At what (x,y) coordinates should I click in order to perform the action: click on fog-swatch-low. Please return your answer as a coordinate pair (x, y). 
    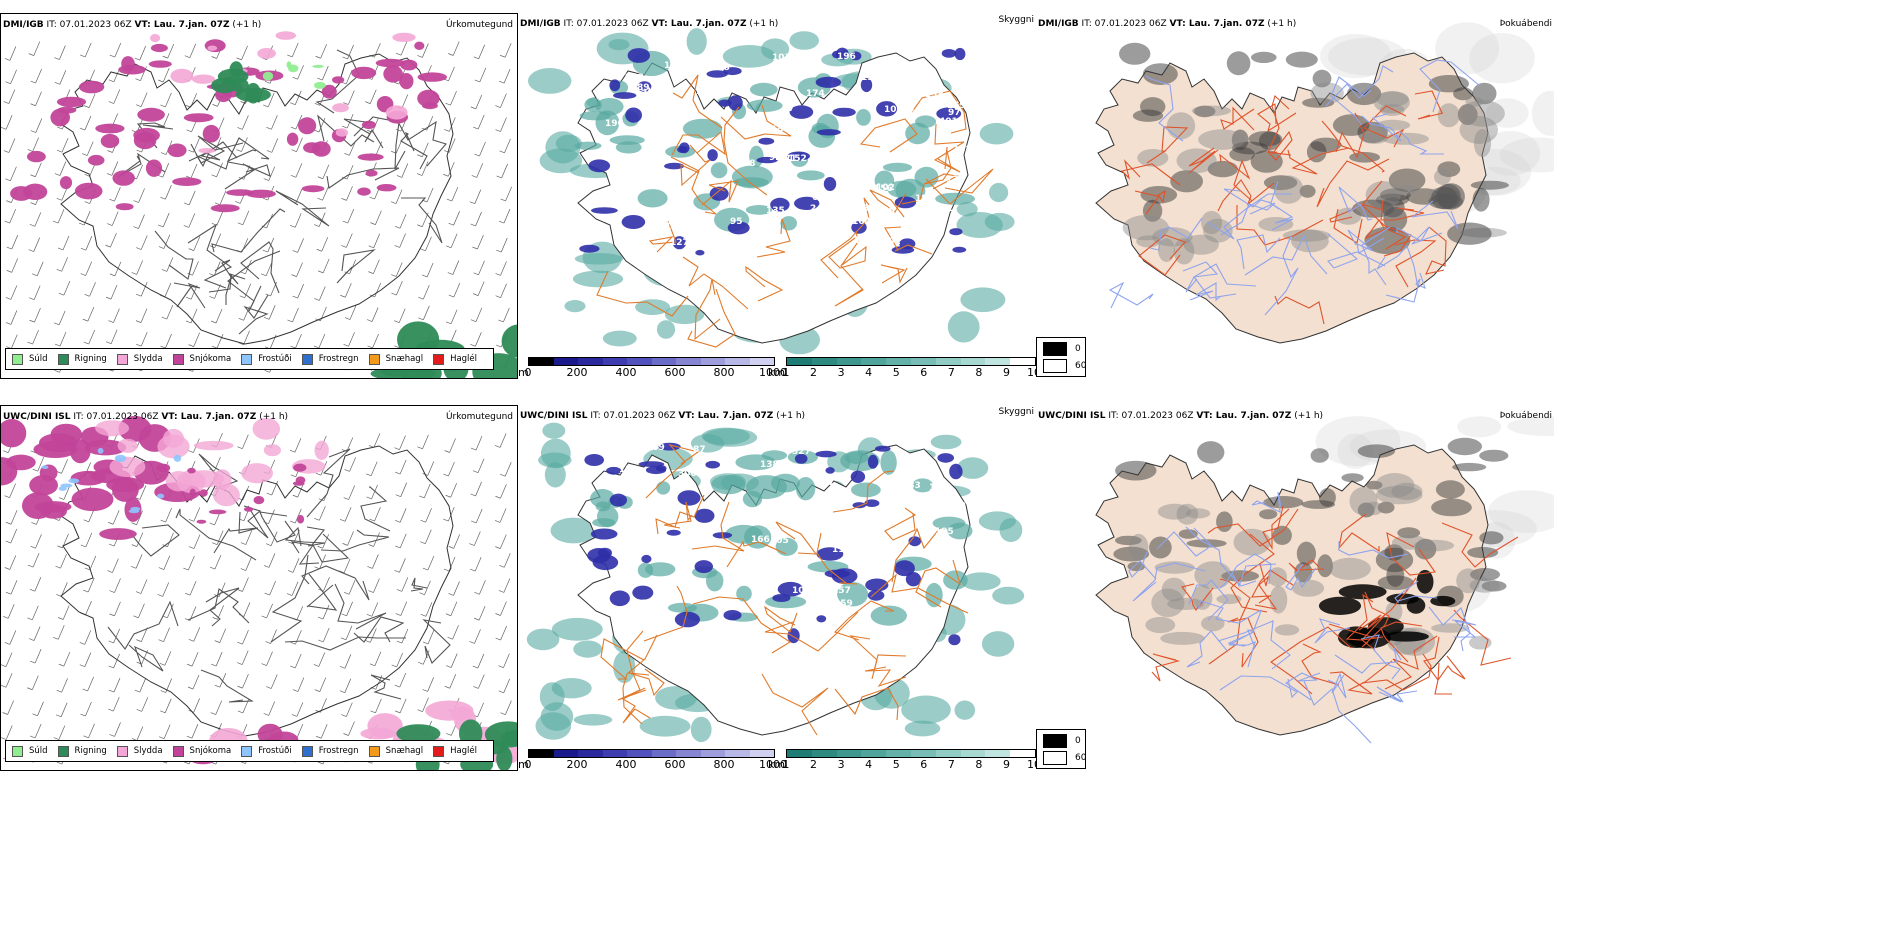
    Looking at the image, I should click on (1055, 349).